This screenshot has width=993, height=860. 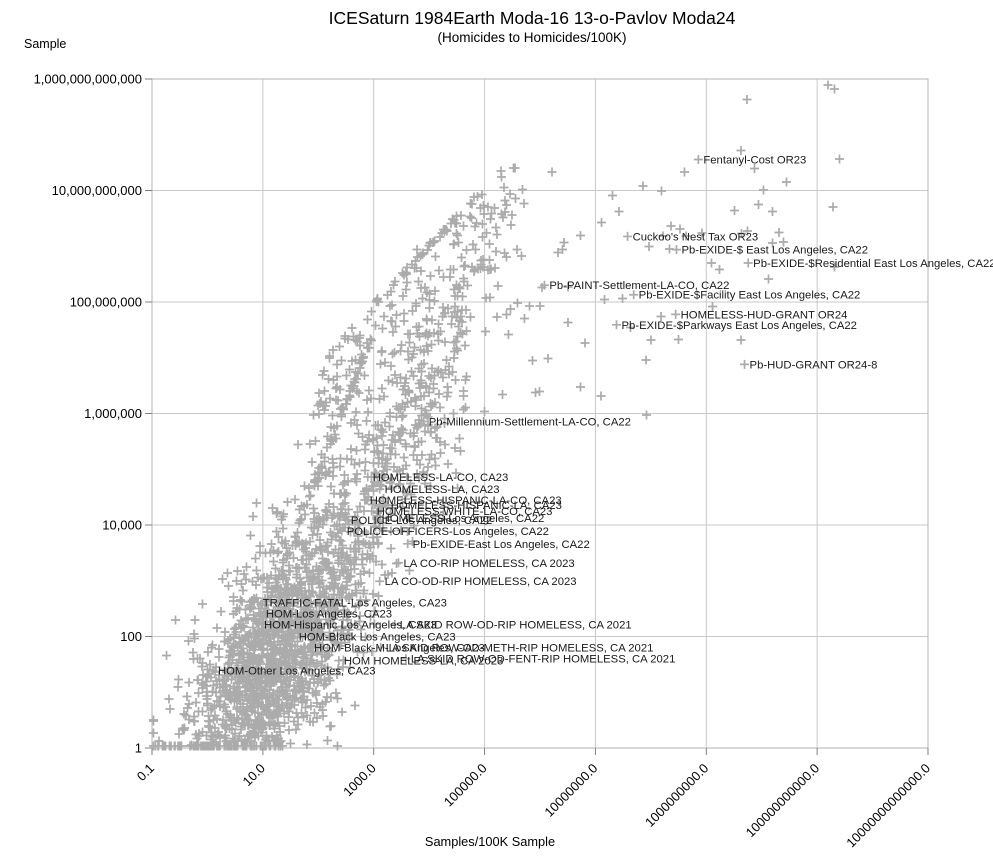 What do you see at coordinates (359, 780) in the screenshot?
I see `x-tick-label: 1000.0` at bounding box center [359, 780].